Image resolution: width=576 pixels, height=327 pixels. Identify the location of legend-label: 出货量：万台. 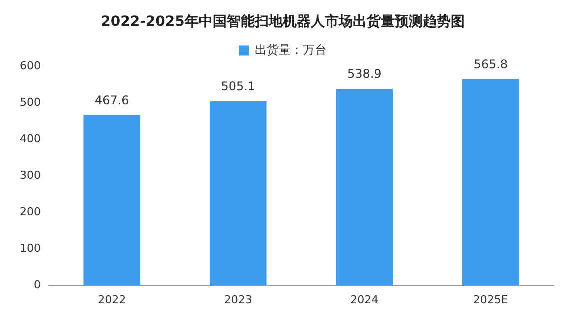
(291, 49).